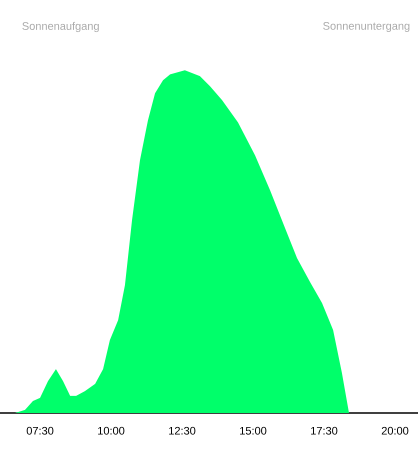 This screenshot has height=465, width=418. Describe the element at coordinates (40, 430) in the screenshot. I see `x-tick-label: 07:30` at that location.